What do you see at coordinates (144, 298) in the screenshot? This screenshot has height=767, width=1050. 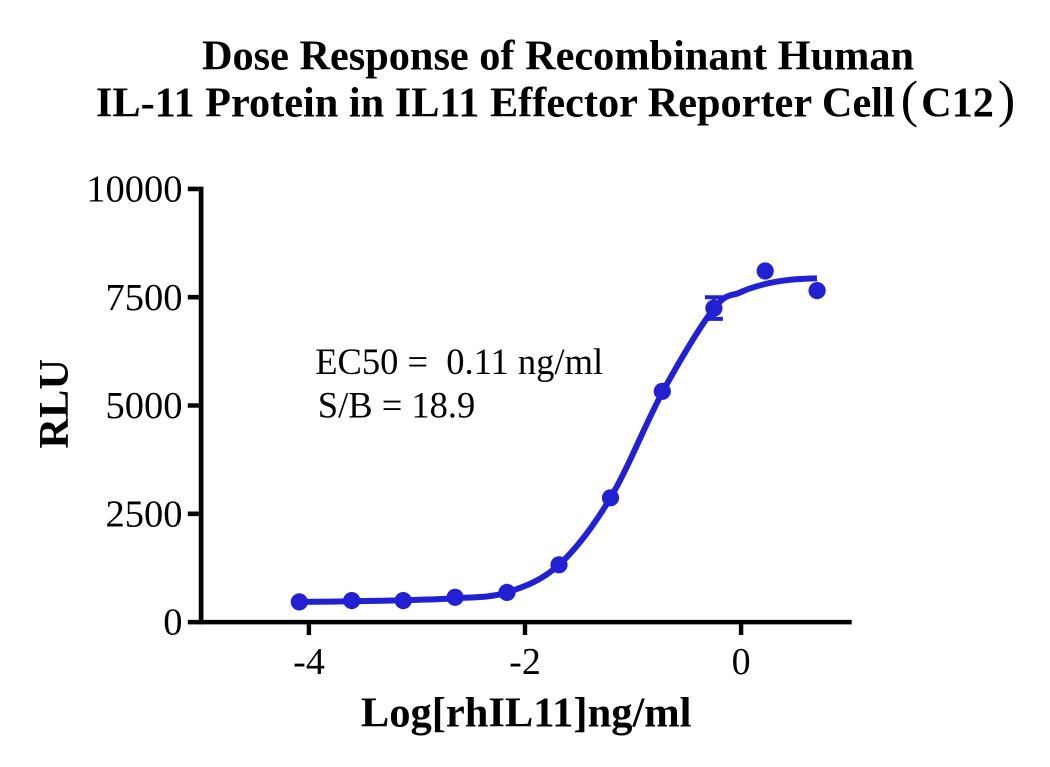 I see `svg-text: 7500` at bounding box center [144, 298].